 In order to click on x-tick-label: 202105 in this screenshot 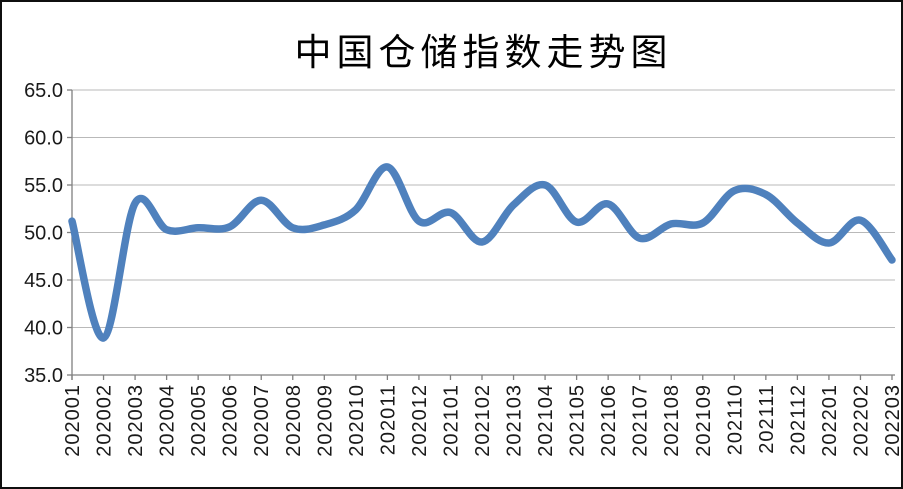, I will do `click(578, 420)`.